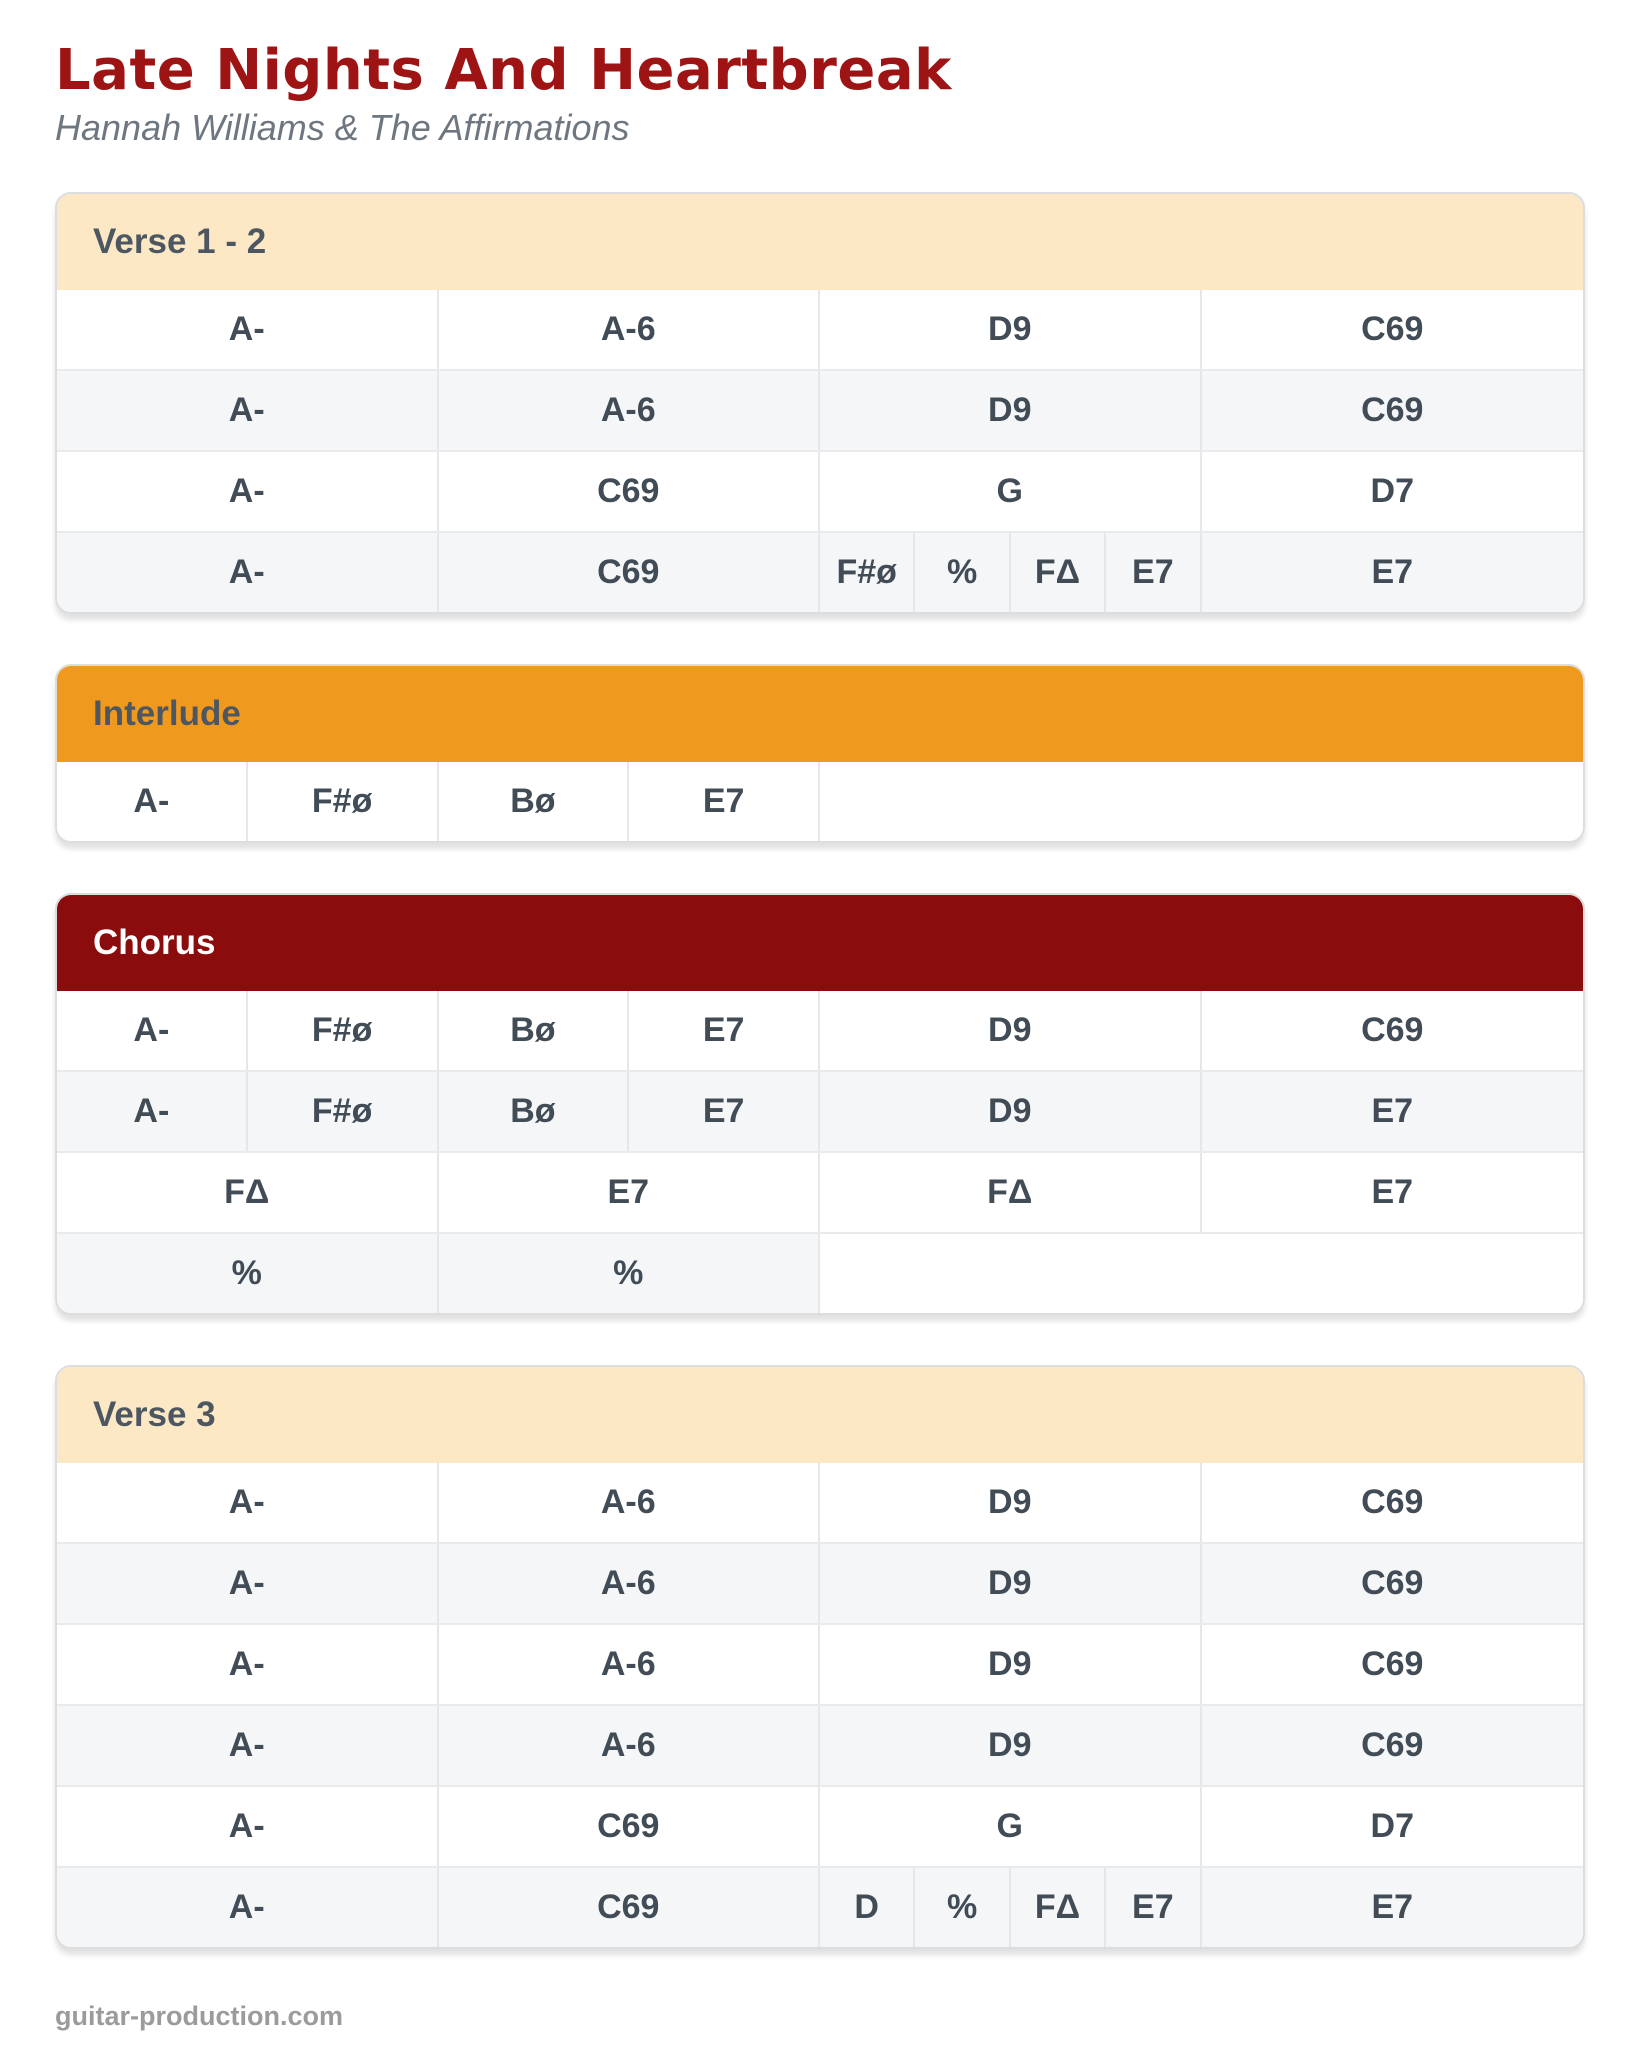 The height and width of the screenshot is (2062, 1640). I want to click on chord-row: A- F#ø Bø E7 D9 E7, so click(820, 1111).